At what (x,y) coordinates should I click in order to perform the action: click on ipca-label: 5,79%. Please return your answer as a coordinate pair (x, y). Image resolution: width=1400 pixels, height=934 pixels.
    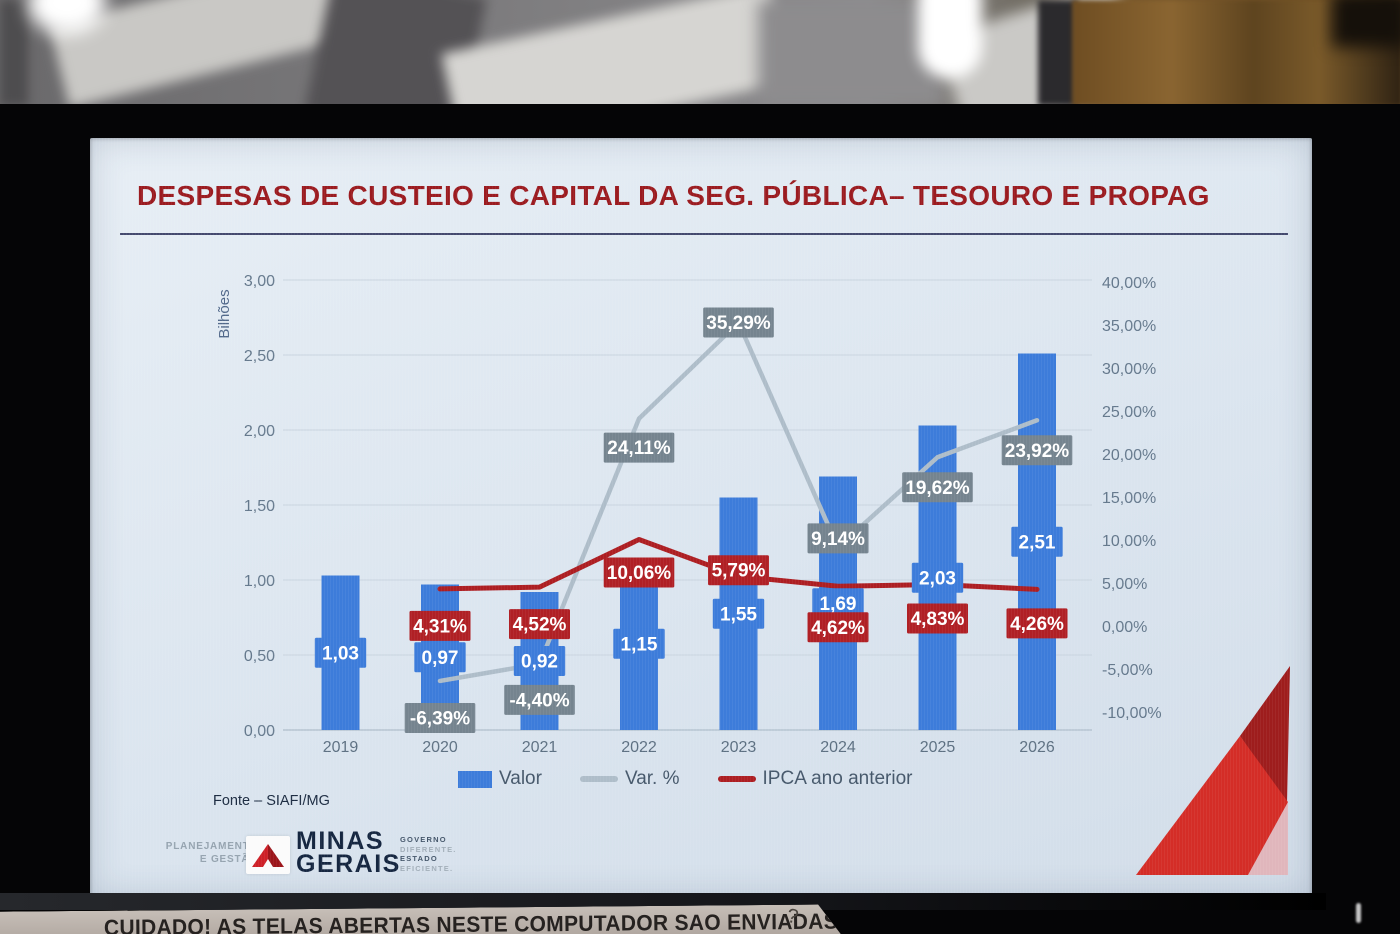
    Looking at the image, I should click on (739, 571).